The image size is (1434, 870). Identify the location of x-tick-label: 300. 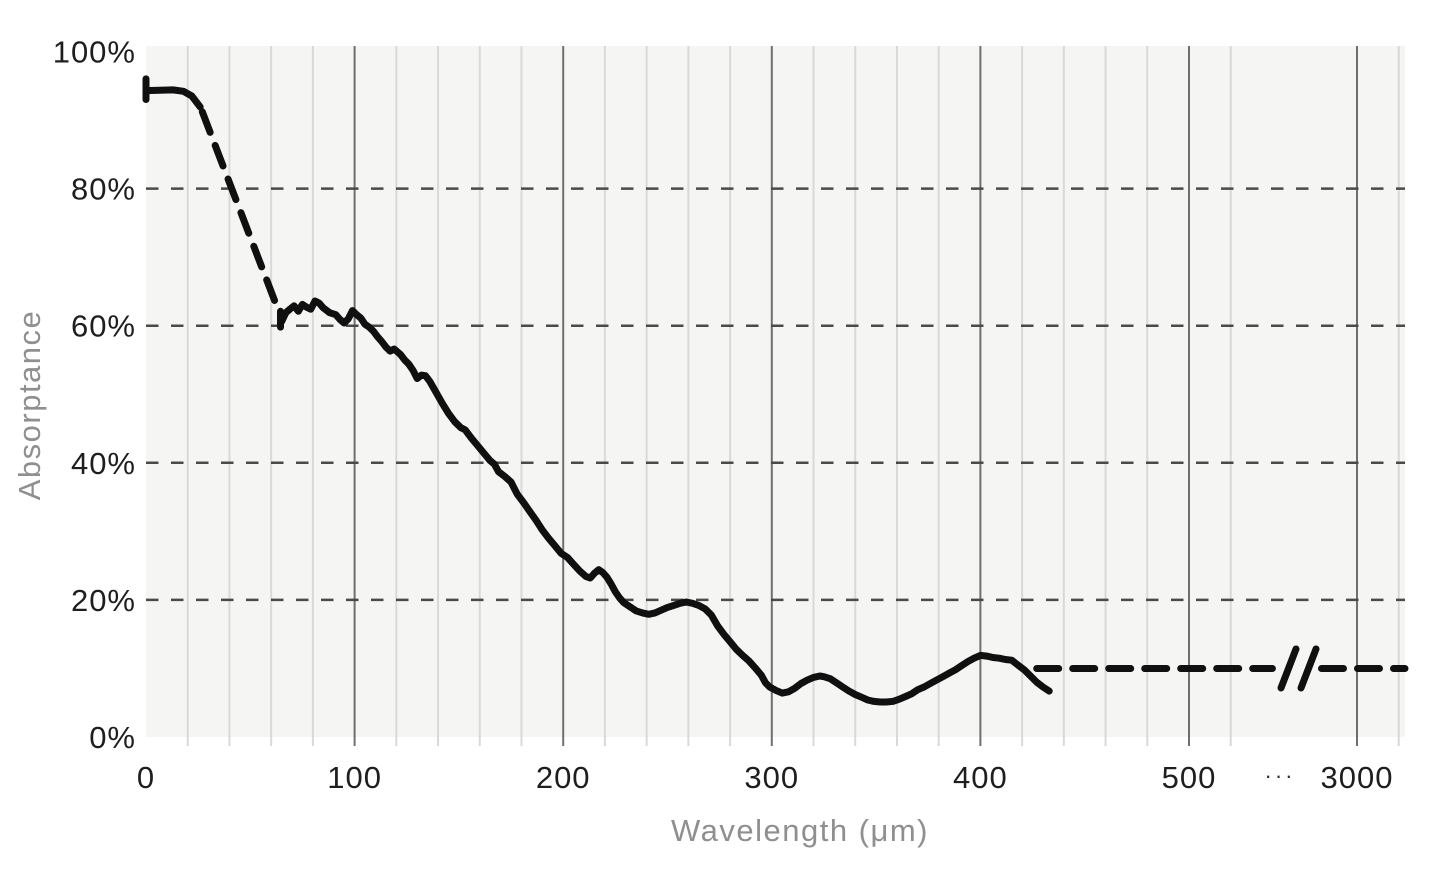
(771, 777).